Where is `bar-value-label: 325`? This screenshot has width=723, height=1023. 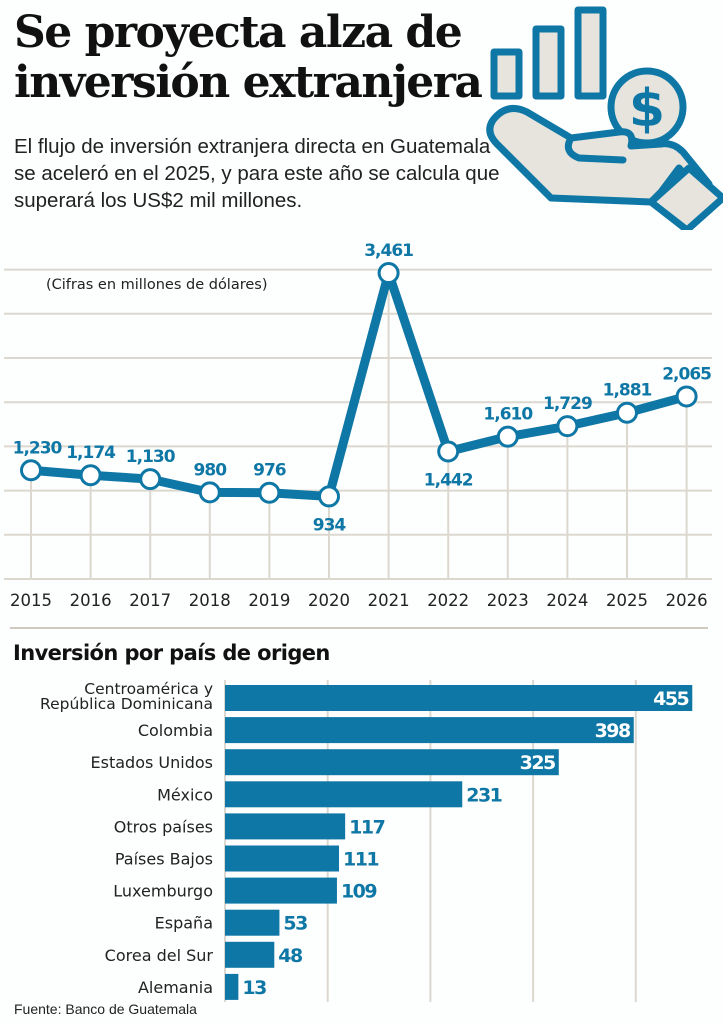
bar-value-label: 325 is located at coordinates (537, 763).